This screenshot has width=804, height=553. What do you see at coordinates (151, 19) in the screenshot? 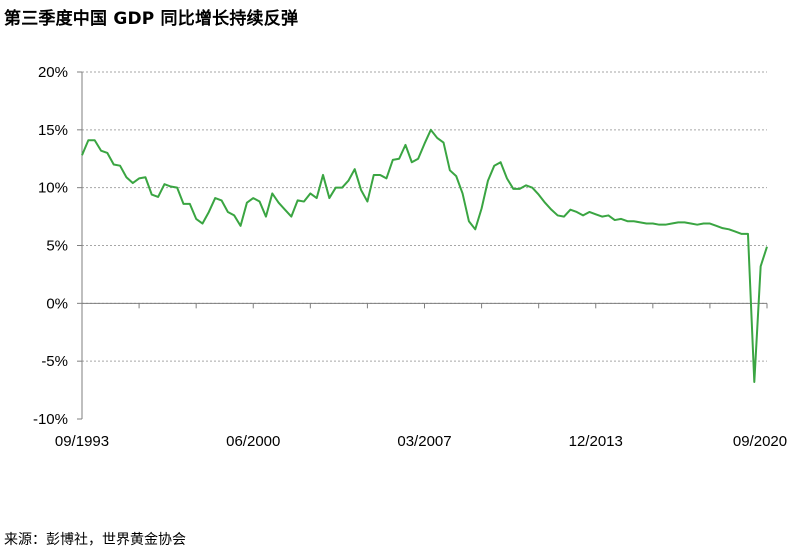
I see `chart-title: 第三季度中国 GDP 同比增长持续反弹` at bounding box center [151, 19].